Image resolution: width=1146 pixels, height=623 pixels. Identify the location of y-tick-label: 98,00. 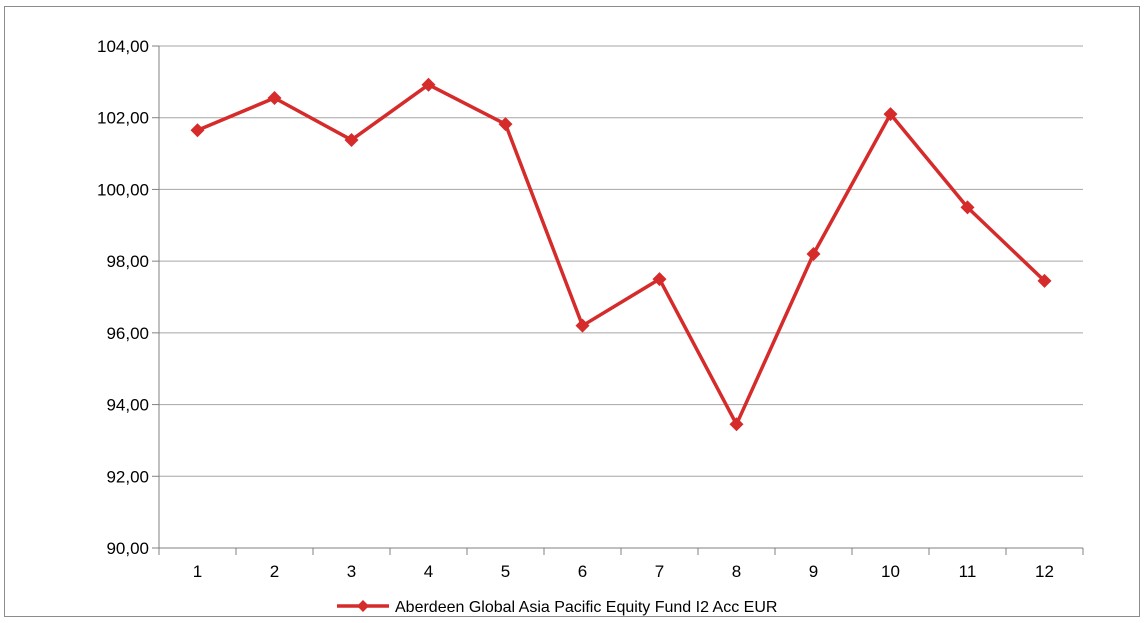
(127, 261).